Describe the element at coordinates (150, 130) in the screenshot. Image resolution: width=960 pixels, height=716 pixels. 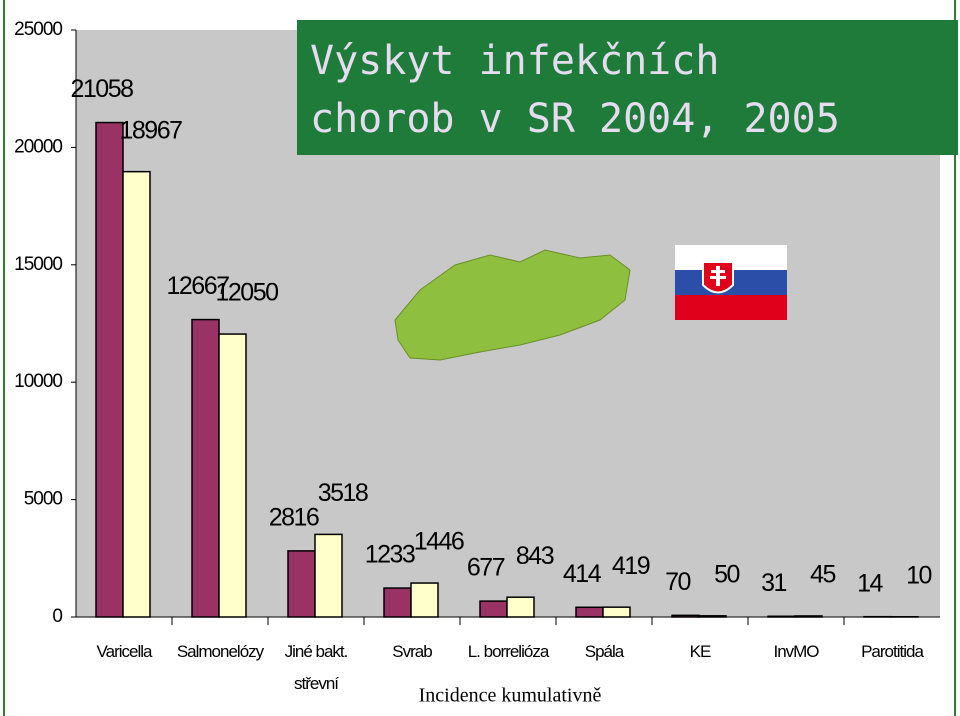
I see `value-label: 18967` at that location.